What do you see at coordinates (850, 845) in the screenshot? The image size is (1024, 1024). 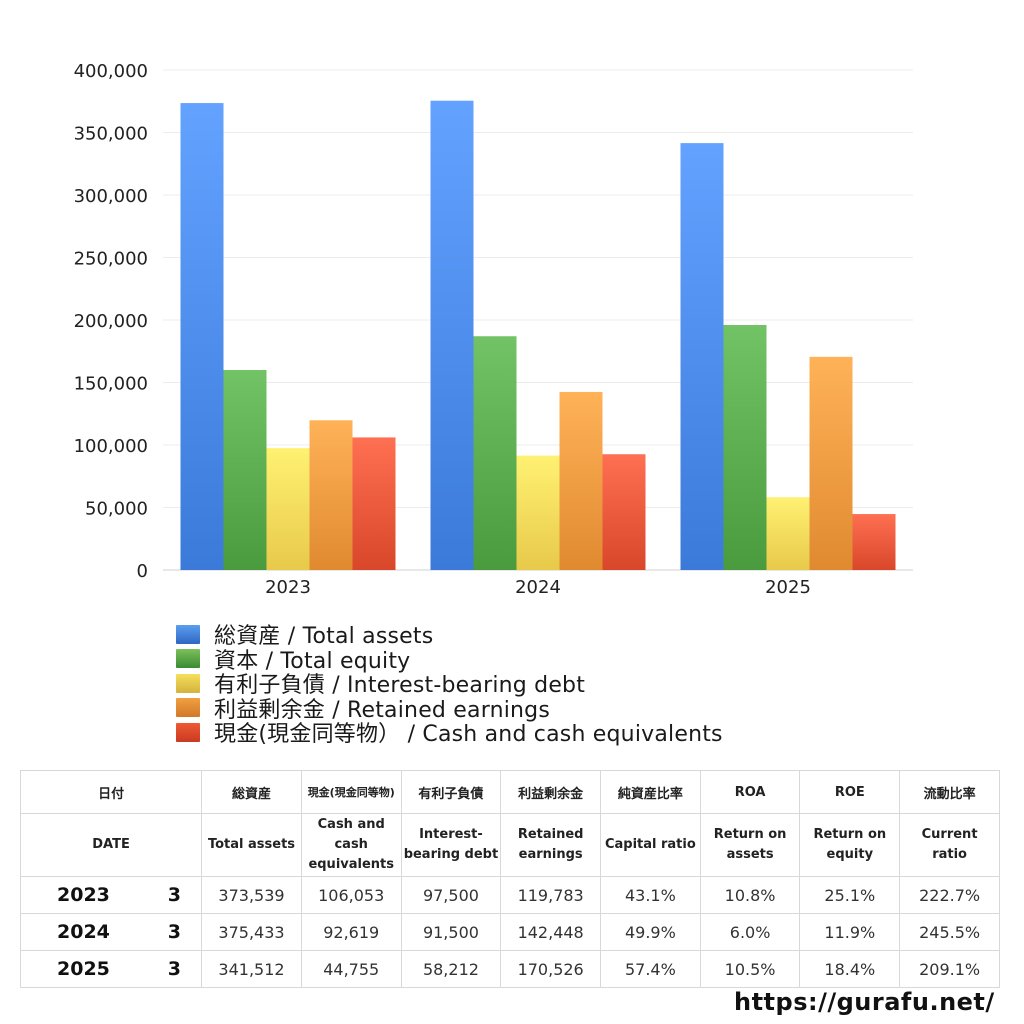 I see `header-roe-en: Return on equity` at bounding box center [850, 845].